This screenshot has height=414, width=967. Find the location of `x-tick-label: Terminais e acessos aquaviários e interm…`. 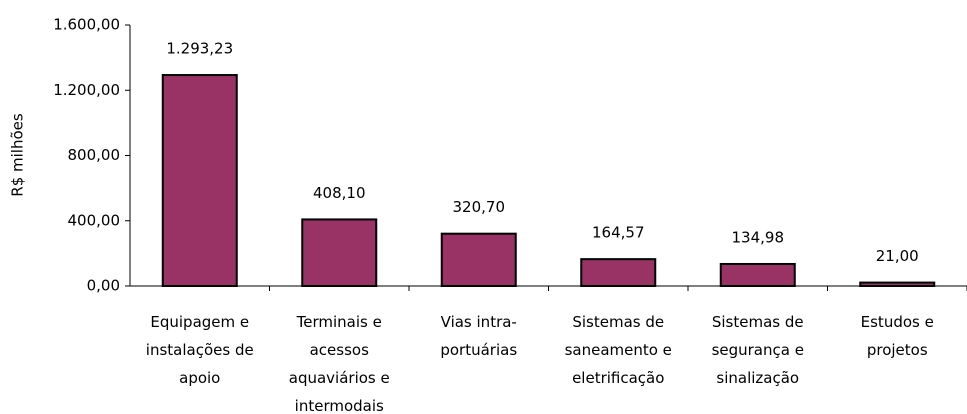

x-tick-label: Terminais e acessos aquaviários e interm… is located at coordinates (339, 363).